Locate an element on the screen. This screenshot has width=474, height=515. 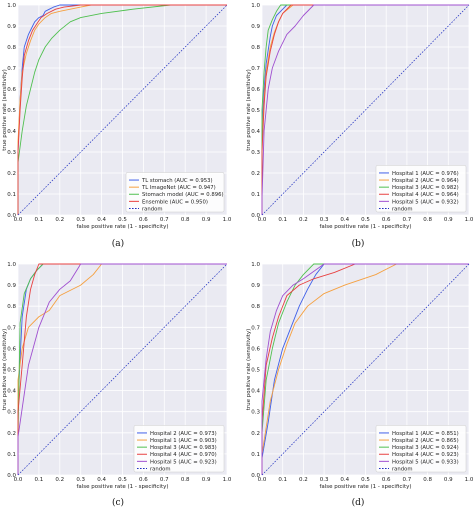
panel-caption: (d) is located at coordinates (358, 502).